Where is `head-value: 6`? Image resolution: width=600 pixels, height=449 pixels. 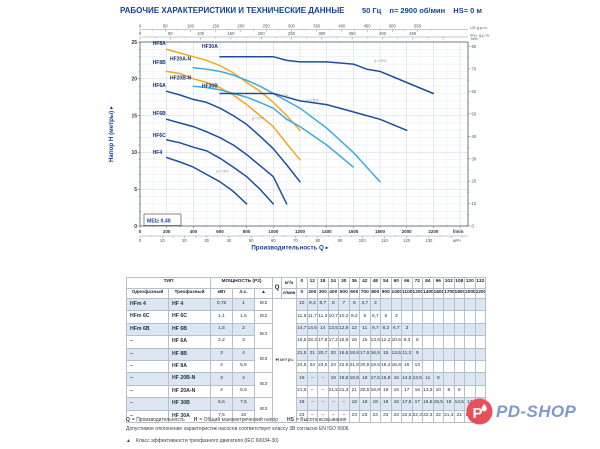 head-value: 6 is located at coordinates (459, 391).